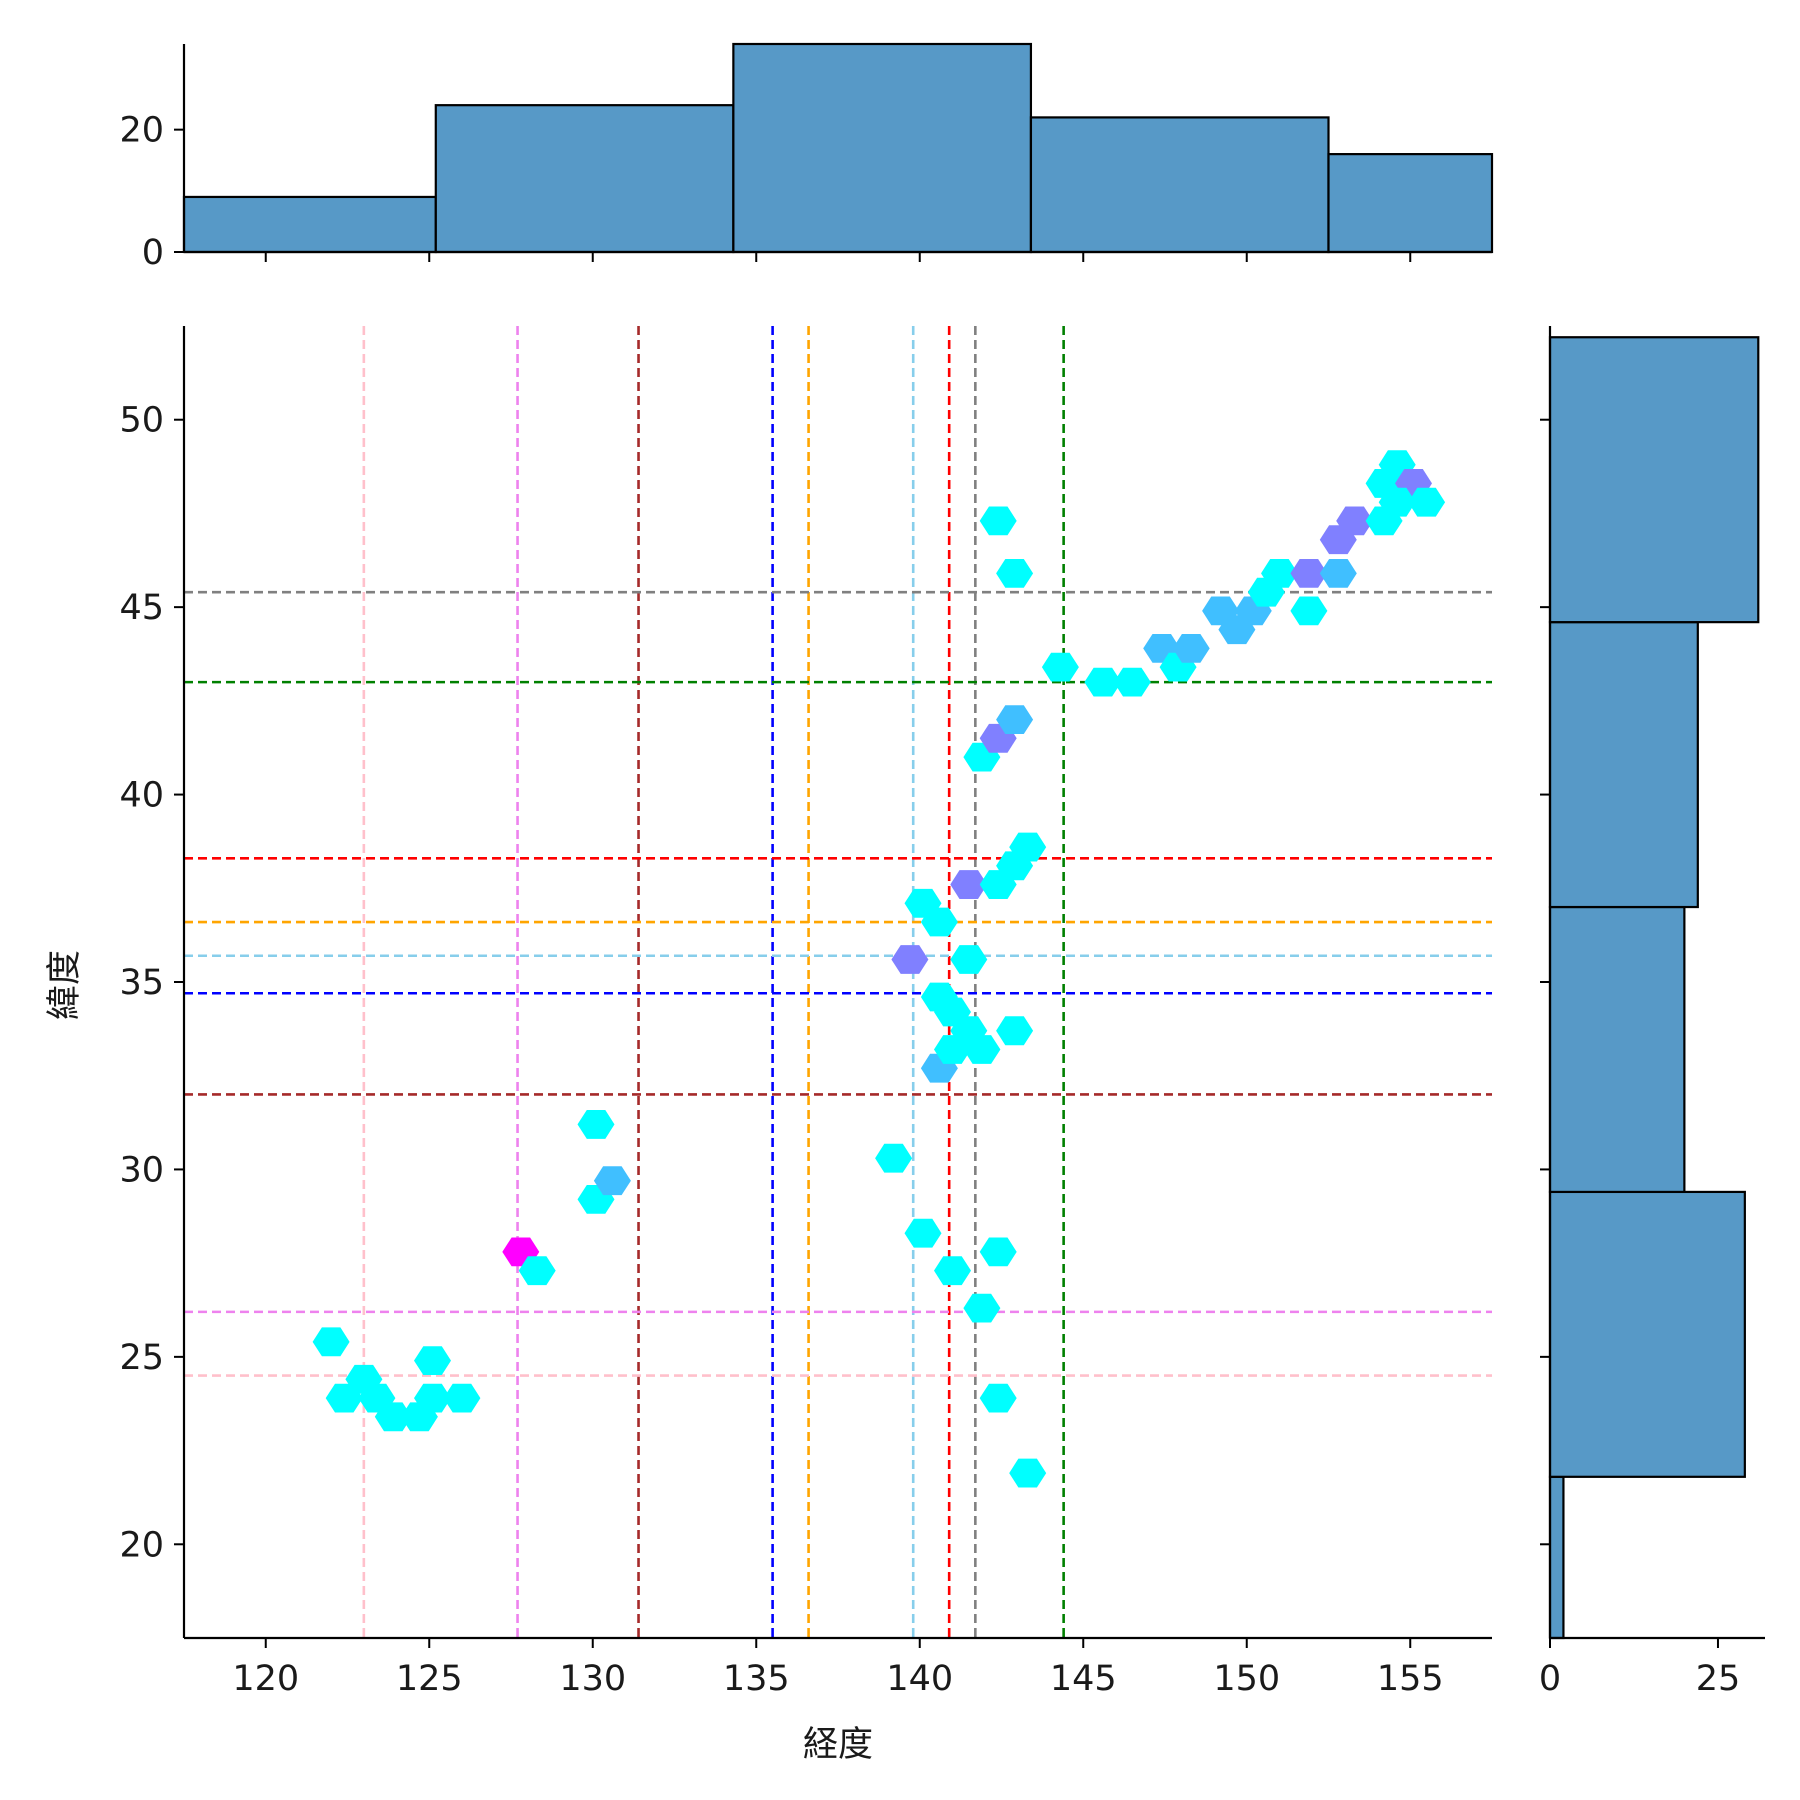 This screenshot has width=1800, height=1800. I want to click on y-tick-label: 25, so click(141, 1358).